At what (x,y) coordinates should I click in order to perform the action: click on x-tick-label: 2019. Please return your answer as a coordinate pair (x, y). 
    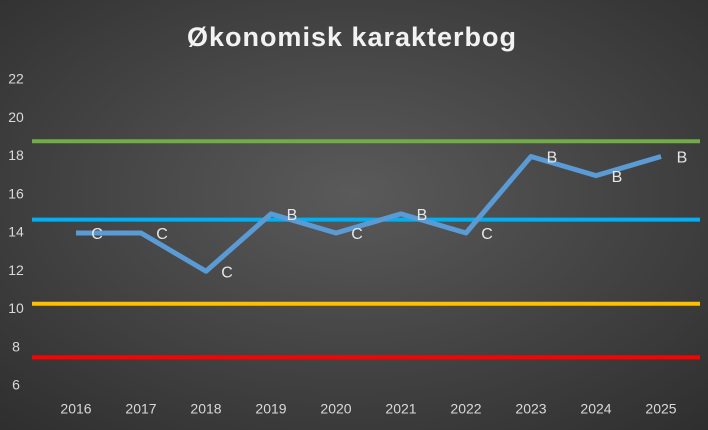
    Looking at the image, I should click on (270, 409).